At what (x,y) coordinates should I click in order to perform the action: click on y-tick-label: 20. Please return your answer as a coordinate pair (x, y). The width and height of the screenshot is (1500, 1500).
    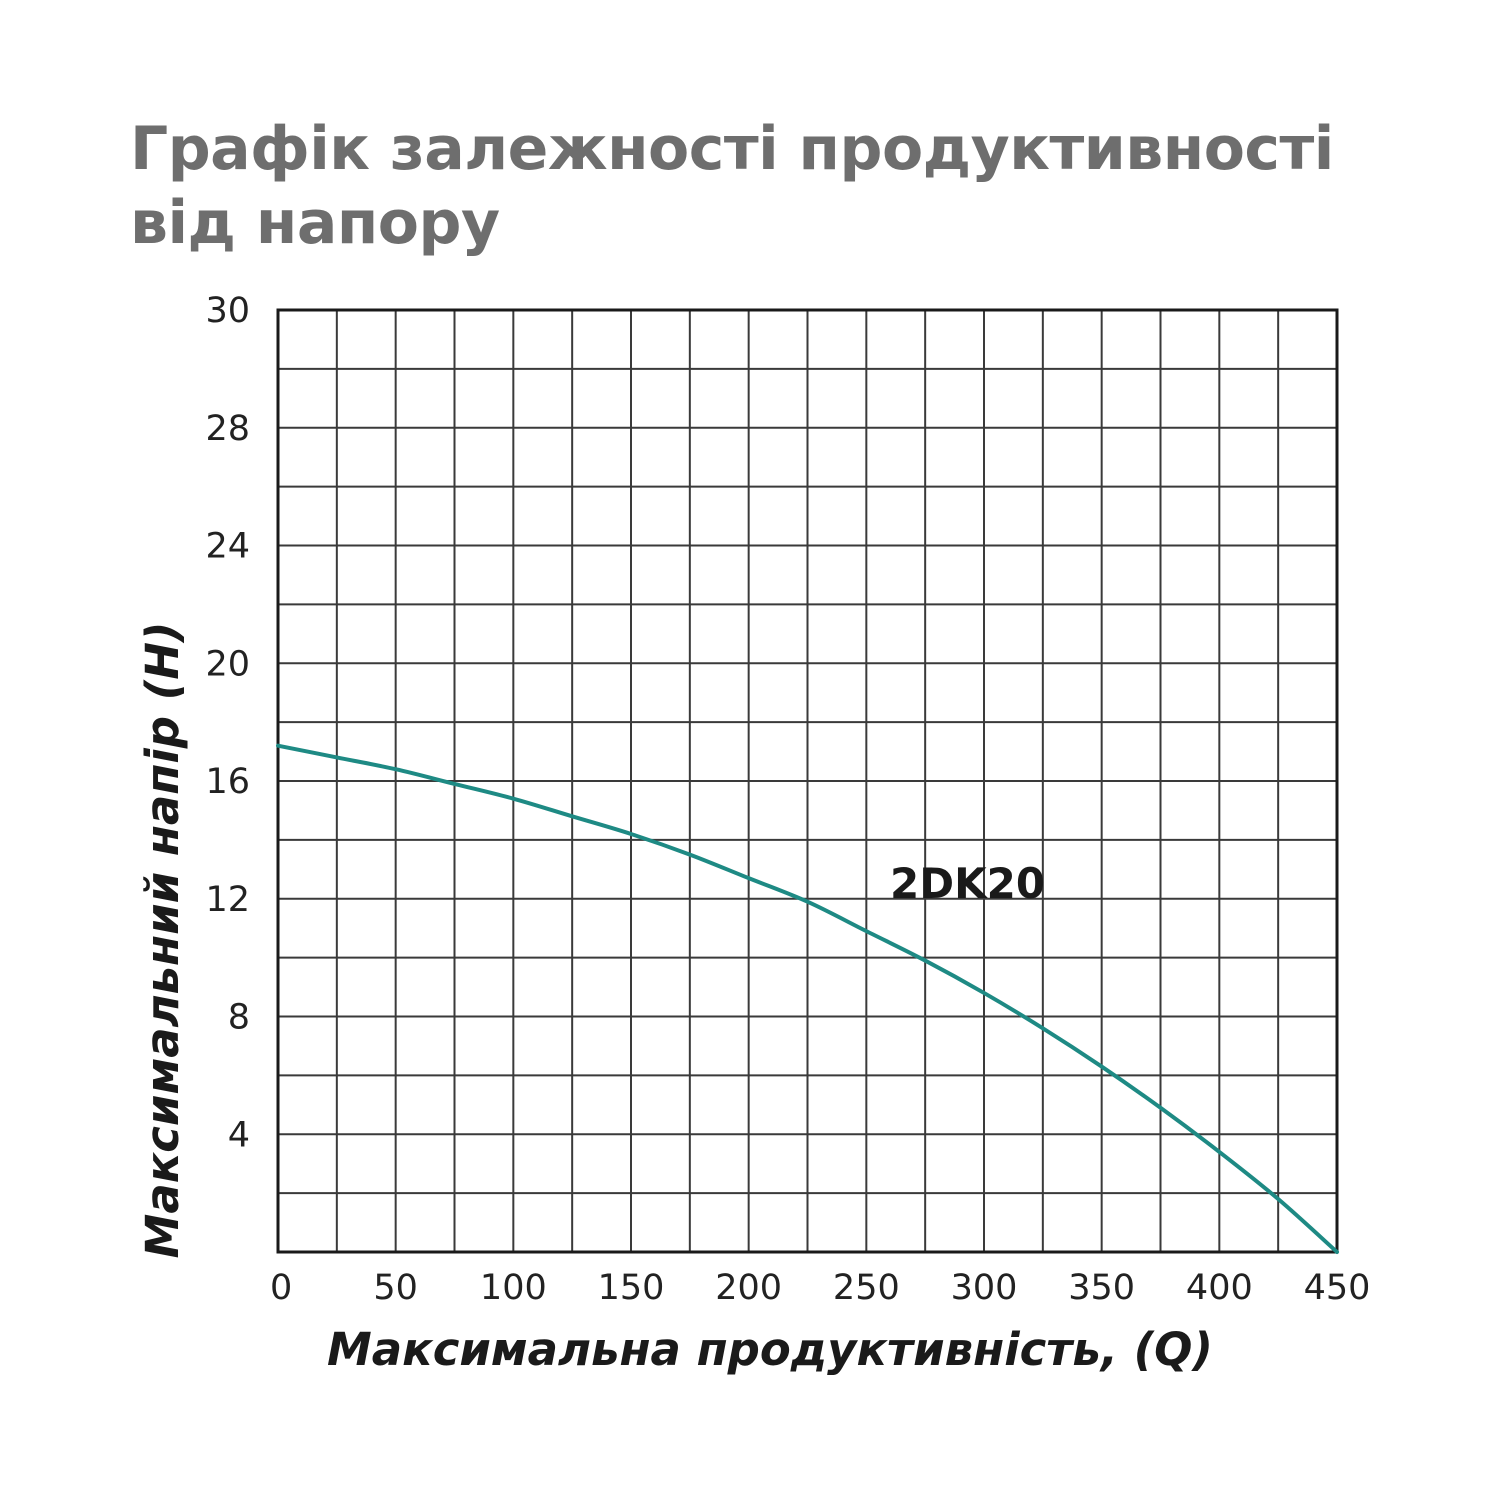
    Looking at the image, I should click on (227, 664).